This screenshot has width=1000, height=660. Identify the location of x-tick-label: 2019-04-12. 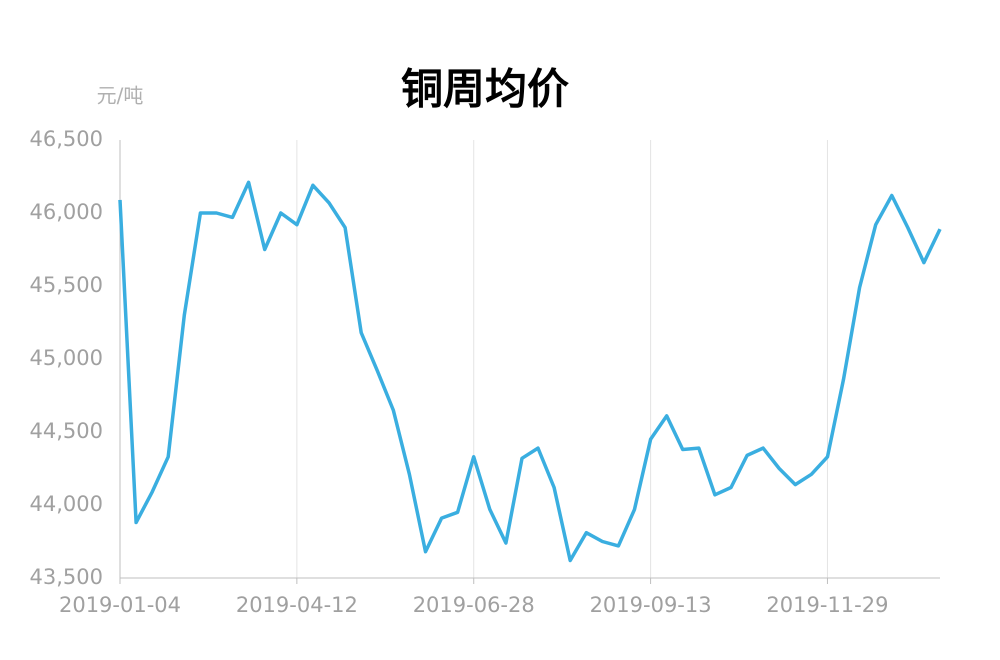
(297, 605).